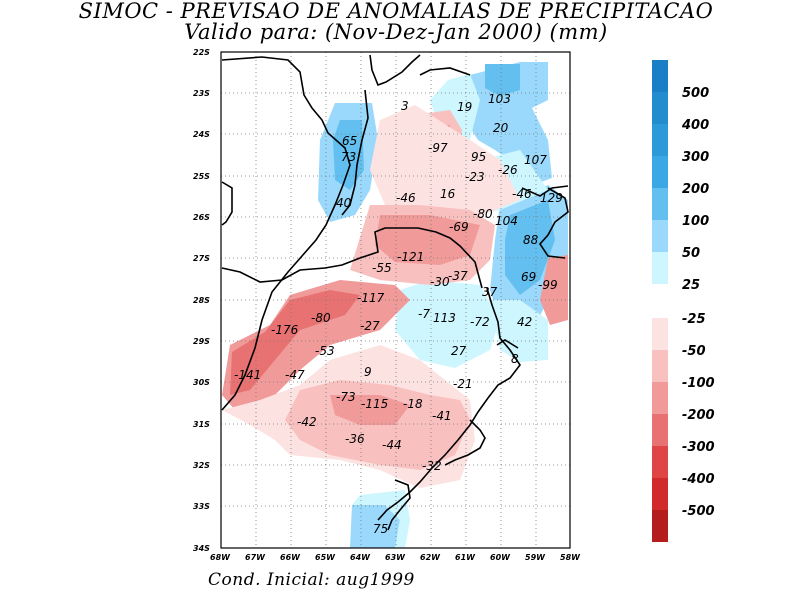  Describe the element at coordinates (478, 157) in the screenshot. I see `value-label: 95` at that location.